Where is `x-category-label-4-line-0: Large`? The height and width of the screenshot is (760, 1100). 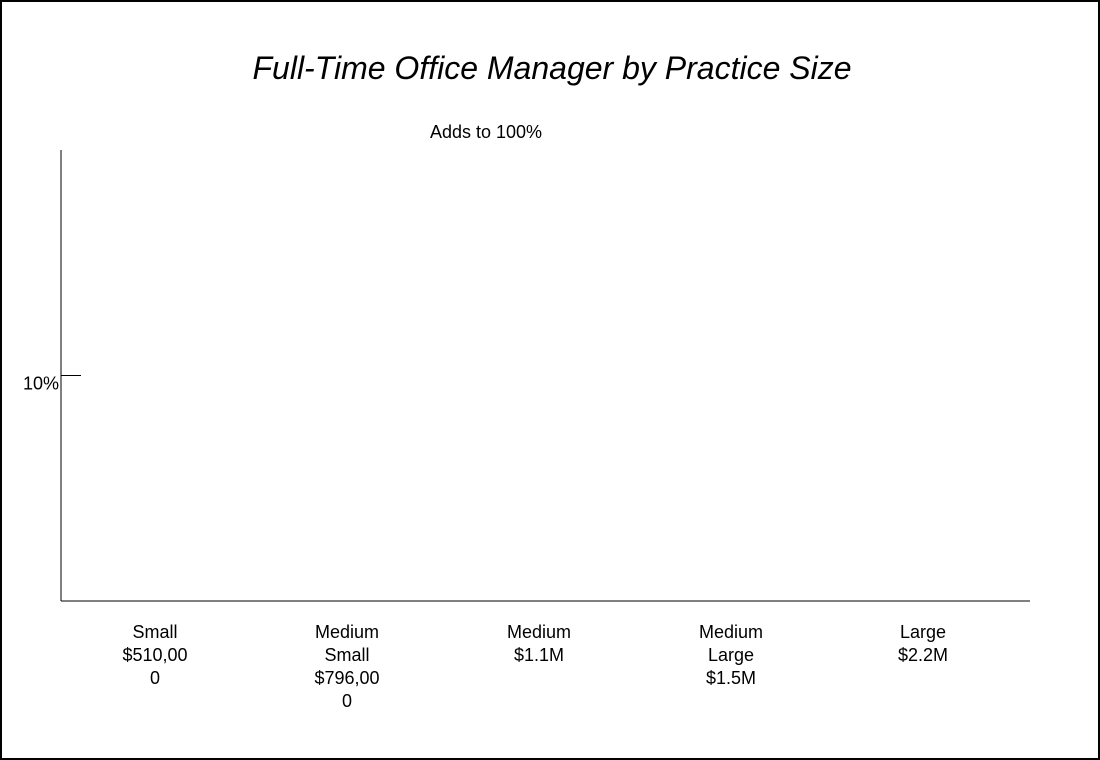
x-category-label-4-line-0: Large is located at coordinates (923, 632).